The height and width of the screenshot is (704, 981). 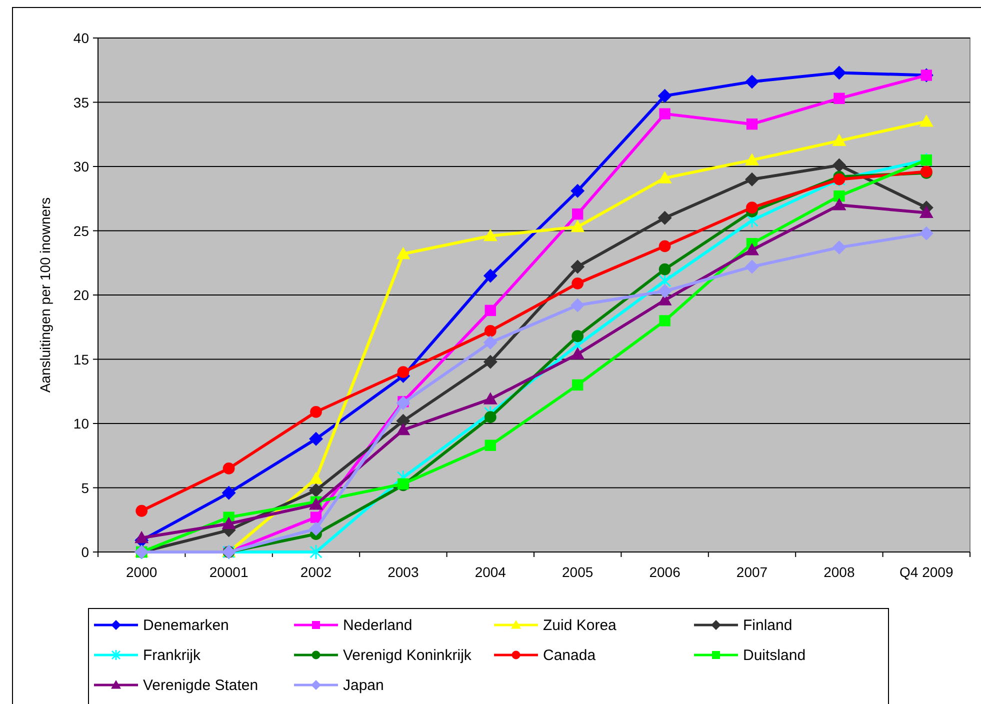 What do you see at coordinates (377, 625) in the screenshot?
I see `legend-label: Nederland` at bounding box center [377, 625].